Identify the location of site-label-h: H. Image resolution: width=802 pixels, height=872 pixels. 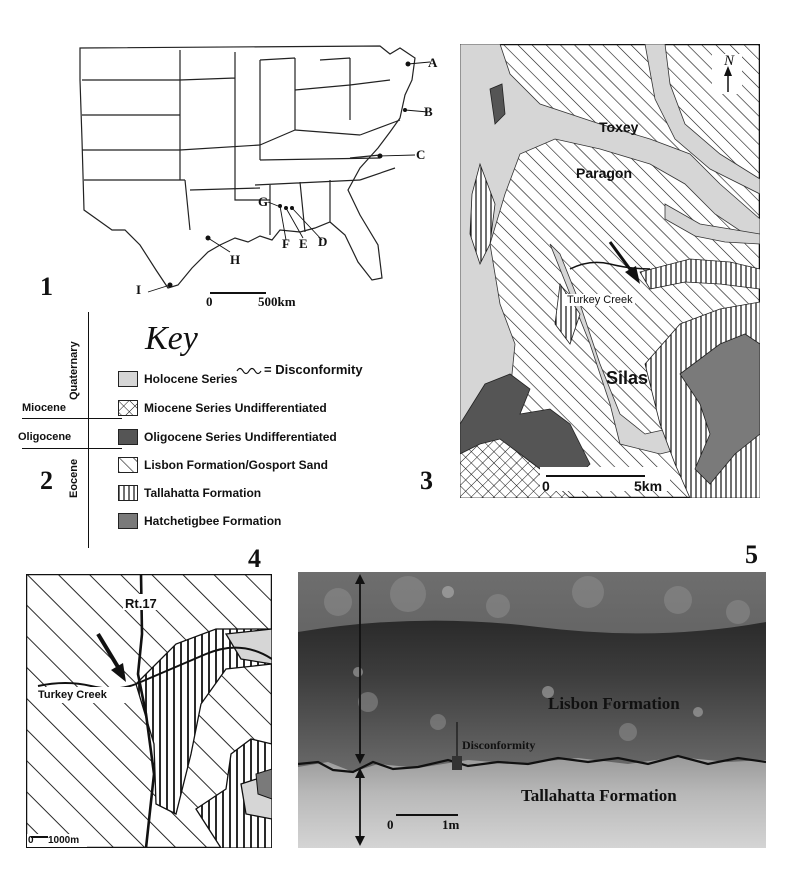
(235, 259).